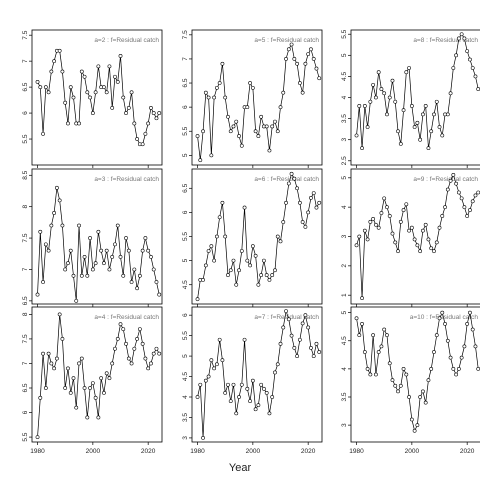  I want to click on y-tick-label: 7.5, so click(25, 237).